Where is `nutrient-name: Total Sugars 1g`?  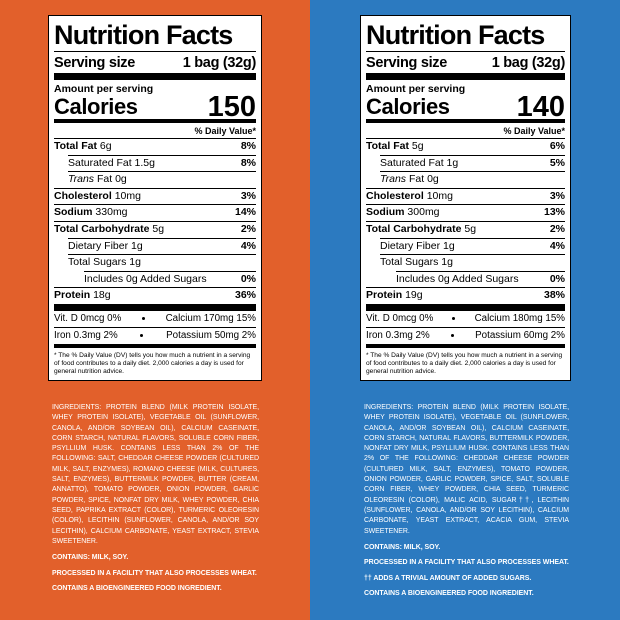
nutrient-name: Total Sugars 1g is located at coordinates (416, 263).